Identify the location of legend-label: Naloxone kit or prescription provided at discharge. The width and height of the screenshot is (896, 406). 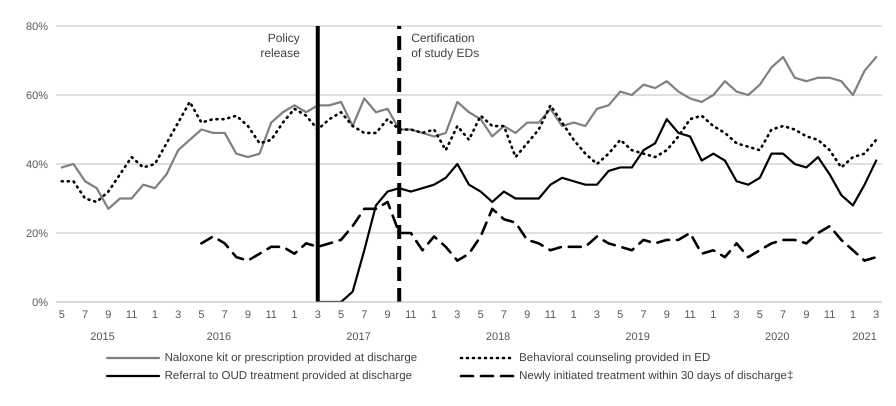
(291, 358).